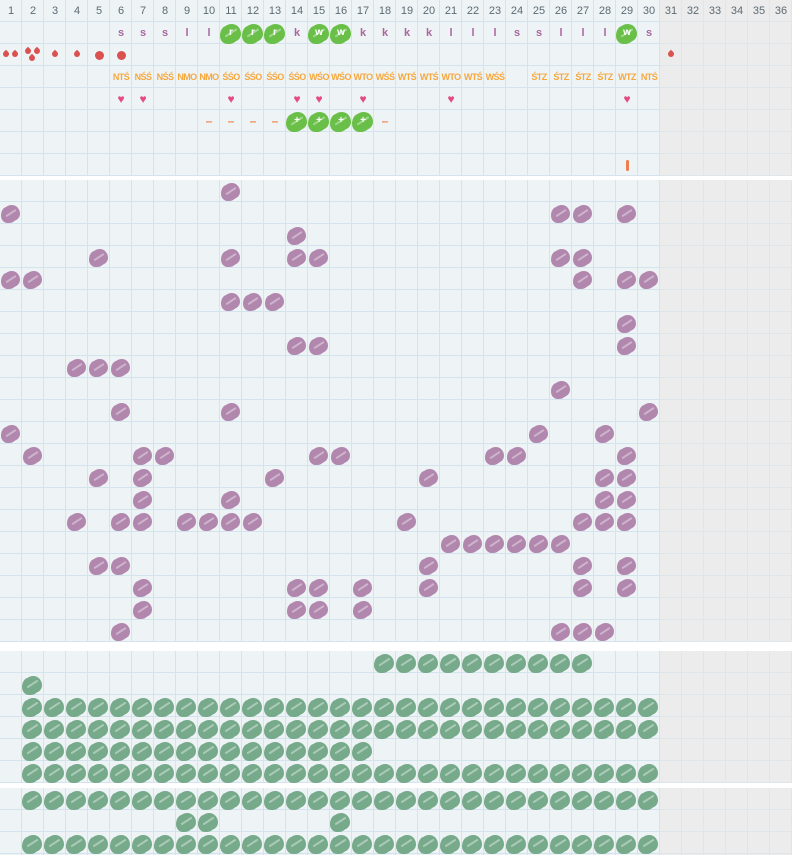 Image resolution: width=792 pixels, height=855 pixels. What do you see at coordinates (165, 33) in the screenshot?
I see `week-letter-label: s` at bounding box center [165, 33].